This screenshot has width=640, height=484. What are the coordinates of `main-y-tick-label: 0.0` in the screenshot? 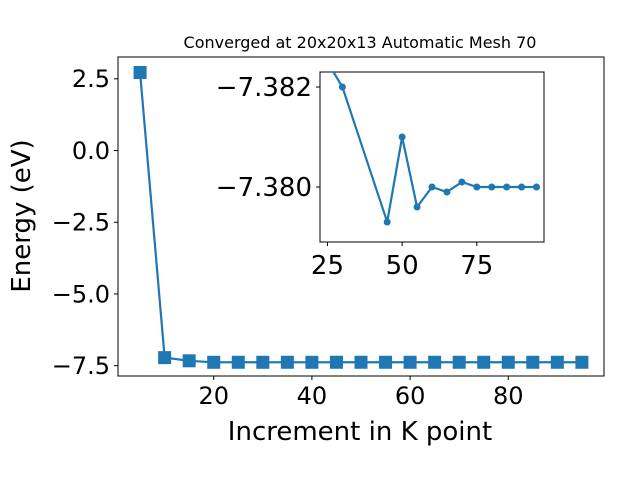 It's located at (91, 151).